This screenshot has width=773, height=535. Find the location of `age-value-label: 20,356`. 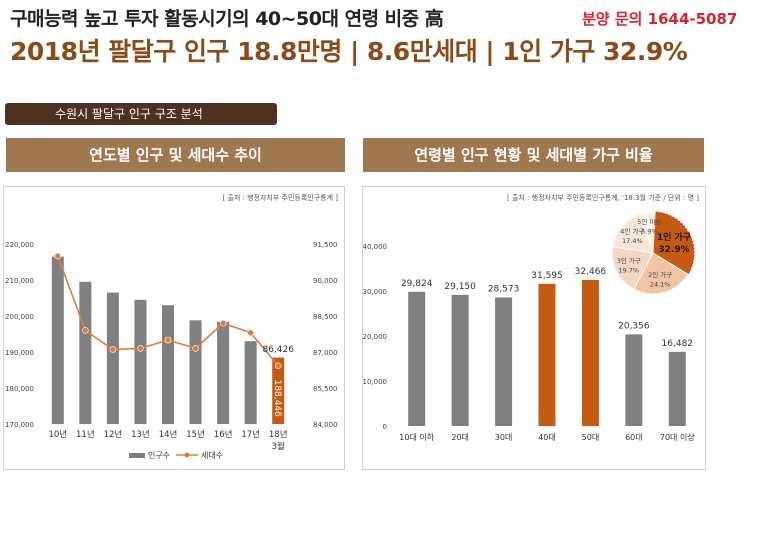

age-value-label: 20,356 is located at coordinates (634, 326).